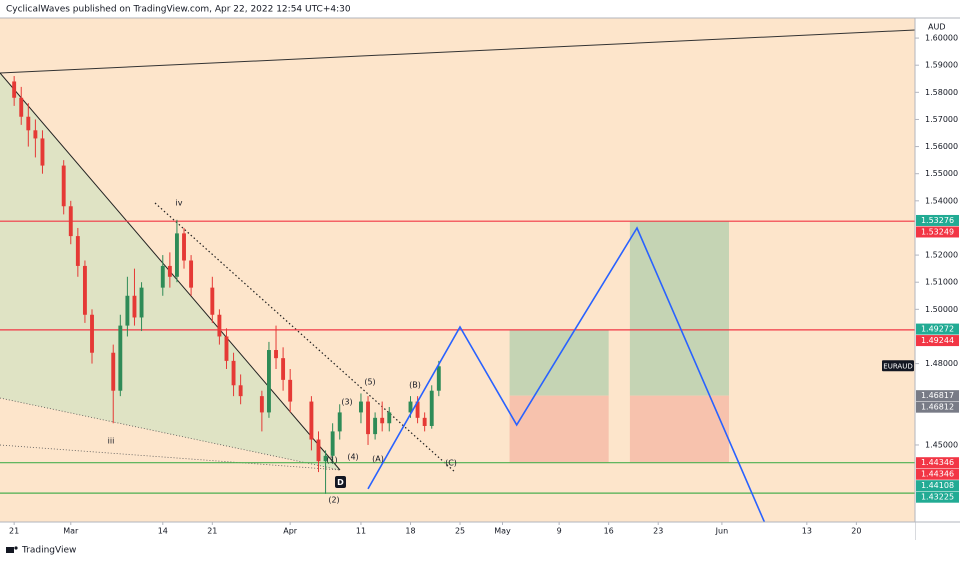 Image resolution: width=960 pixels, height=563 pixels. I want to click on wave-label: (4), so click(352, 457).